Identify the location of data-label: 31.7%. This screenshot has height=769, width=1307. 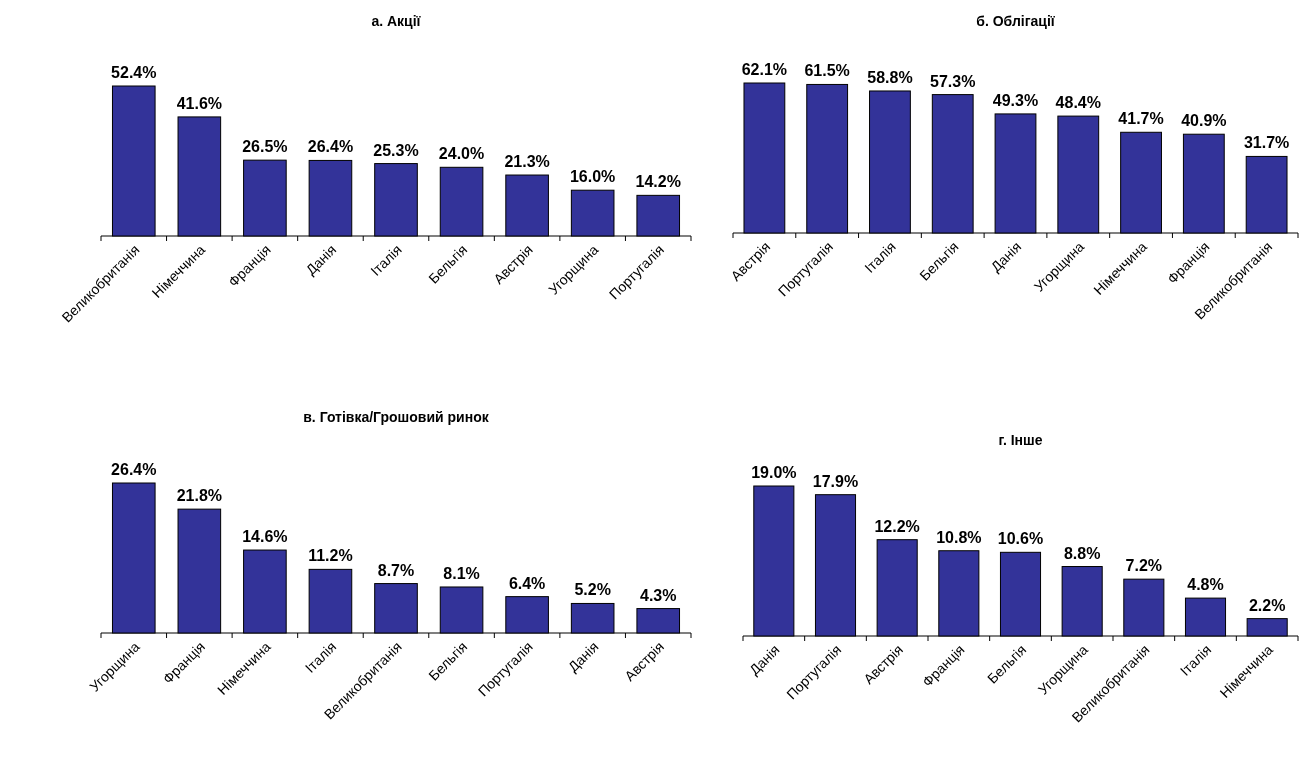
(1266, 143).